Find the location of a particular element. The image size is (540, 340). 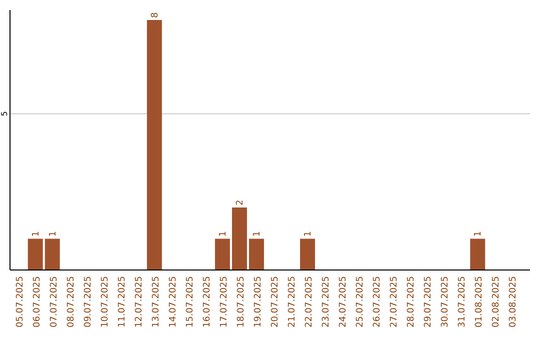

data-label: 2 is located at coordinates (240, 203).